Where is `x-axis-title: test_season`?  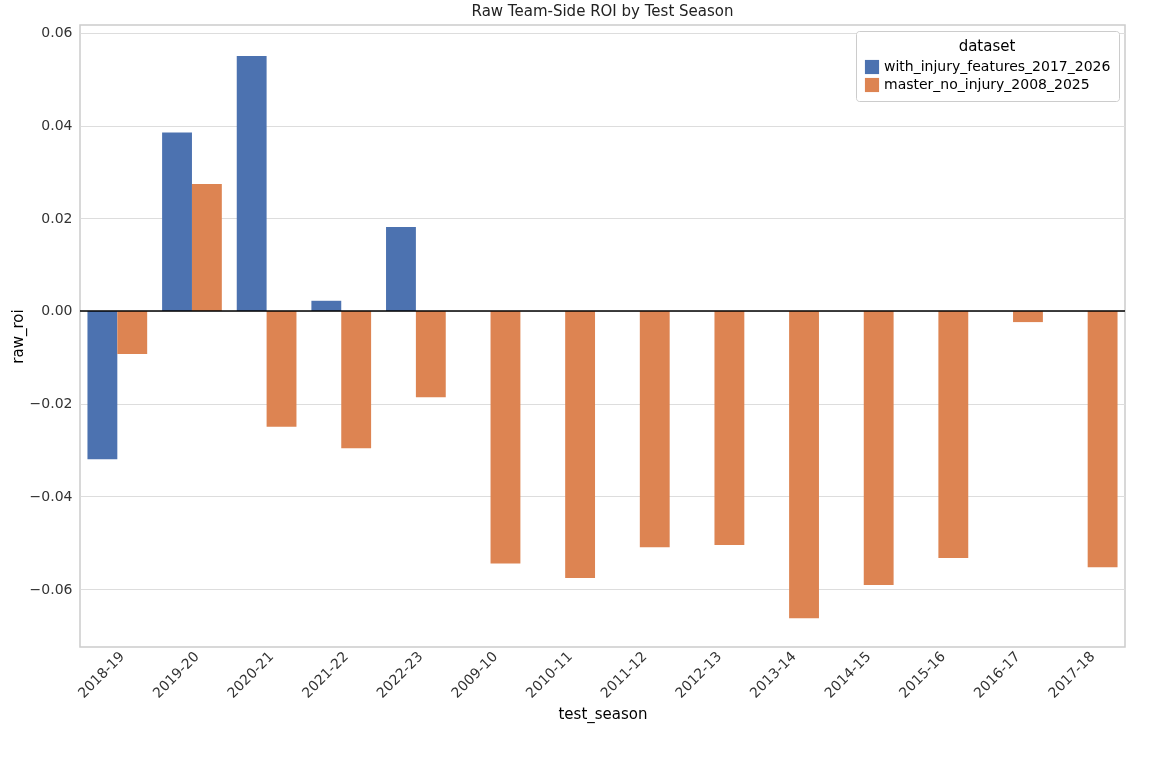 x-axis-title: test_season is located at coordinates (603, 714).